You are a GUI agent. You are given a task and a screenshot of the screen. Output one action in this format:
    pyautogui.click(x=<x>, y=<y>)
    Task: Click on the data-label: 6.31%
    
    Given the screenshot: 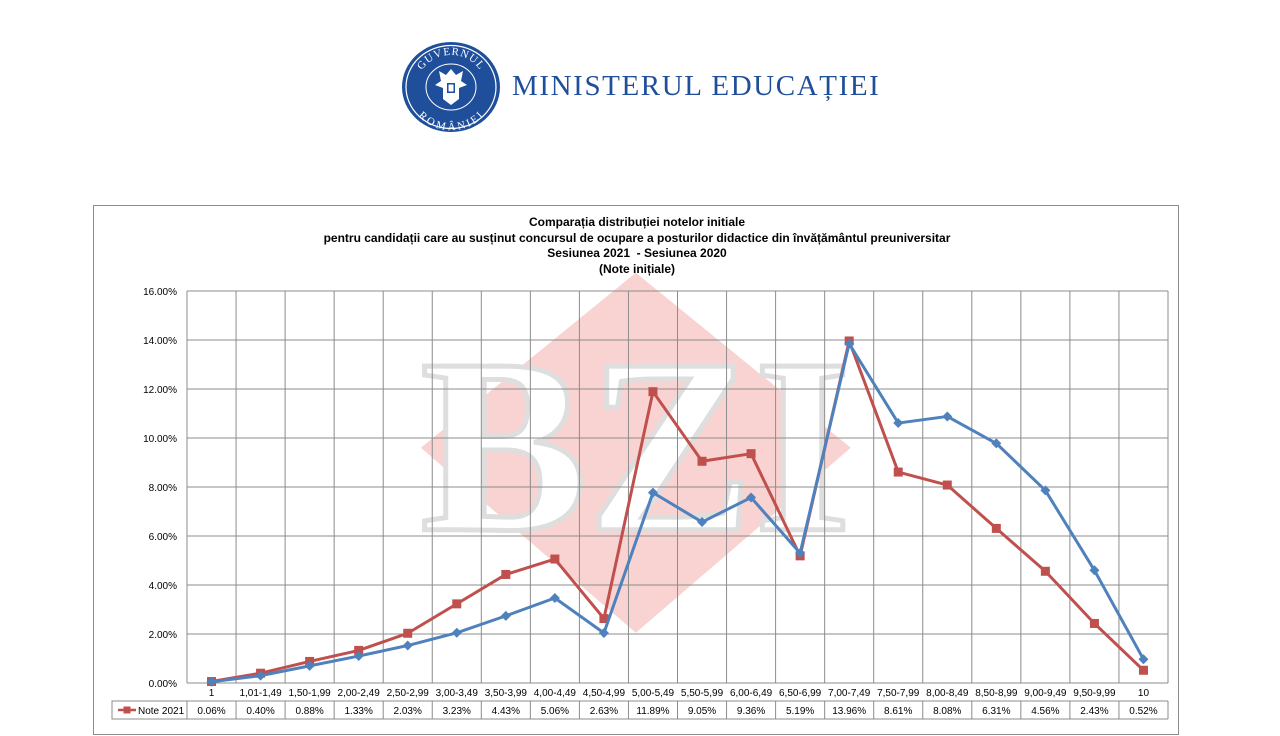 What is the action you would take?
    pyautogui.click(x=996, y=711)
    